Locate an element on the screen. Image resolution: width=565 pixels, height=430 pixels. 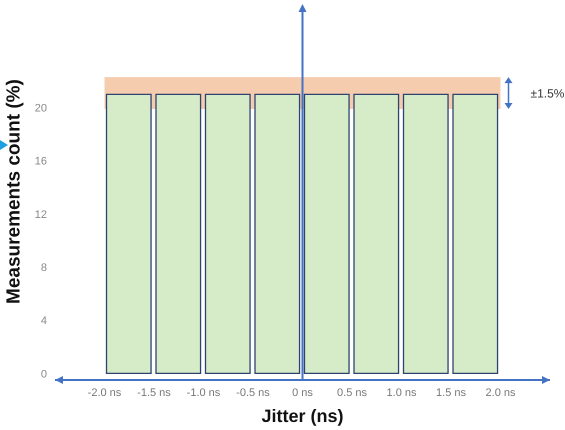
y-tick-label: 8 is located at coordinates (43, 268).